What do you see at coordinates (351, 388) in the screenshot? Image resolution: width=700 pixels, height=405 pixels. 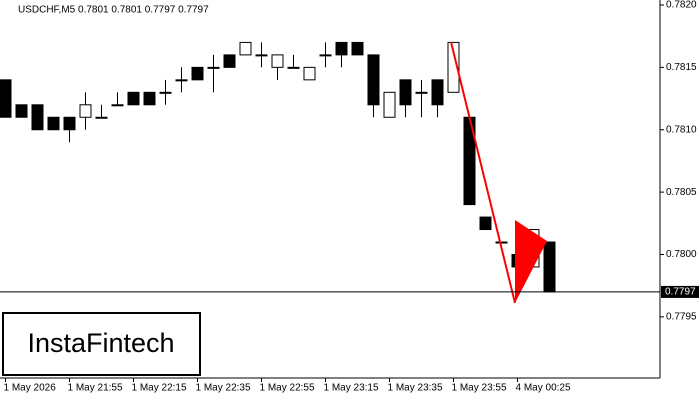 I see `x-tick-label: 1 May 23:15` at bounding box center [351, 388].